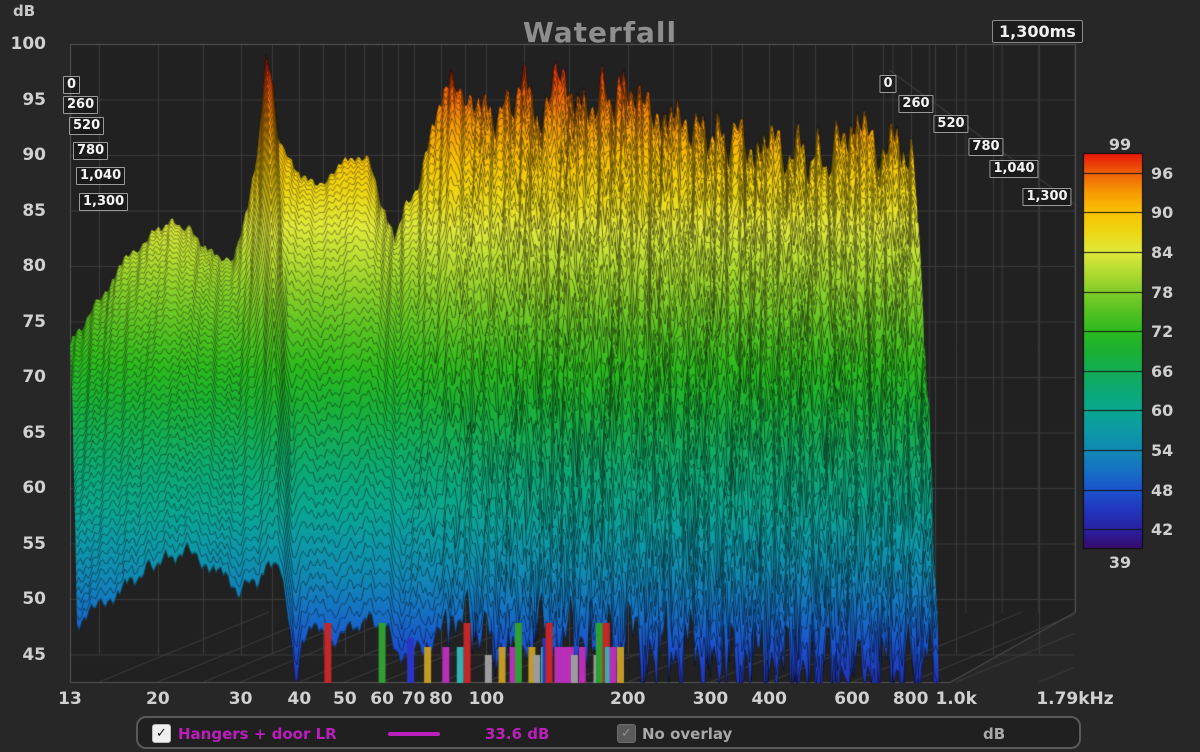 This screenshot has height=752, width=1200. What do you see at coordinates (1162, 332) in the screenshot?
I see `colorbar-tick-label: 72` at bounding box center [1162, 332].